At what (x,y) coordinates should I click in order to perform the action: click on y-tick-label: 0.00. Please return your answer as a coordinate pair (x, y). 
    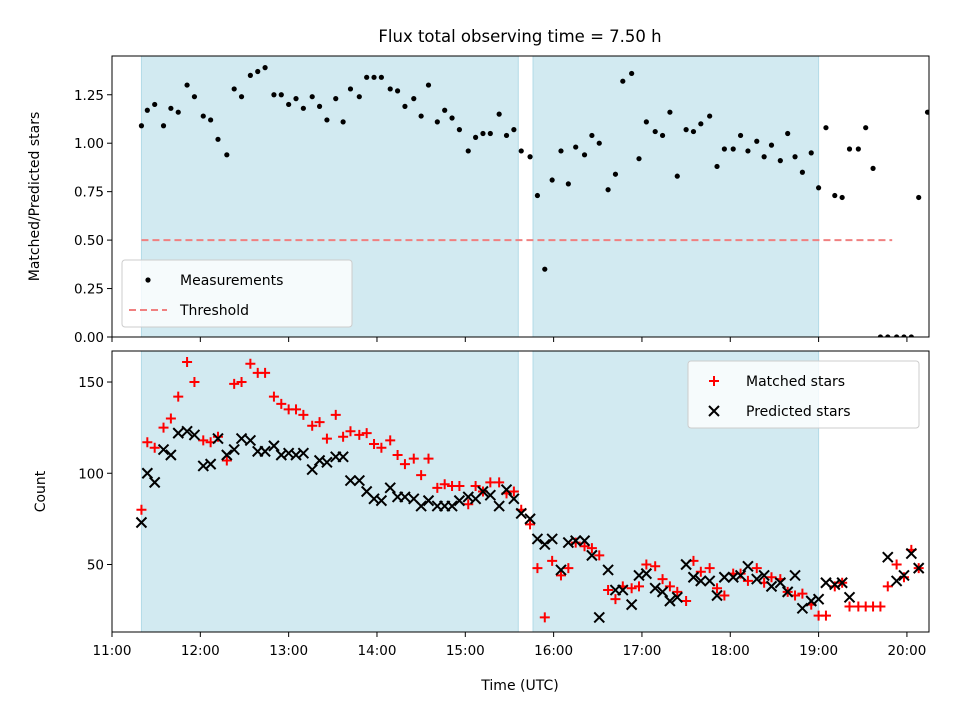
    Looking at the image, I should click on (89, 338).